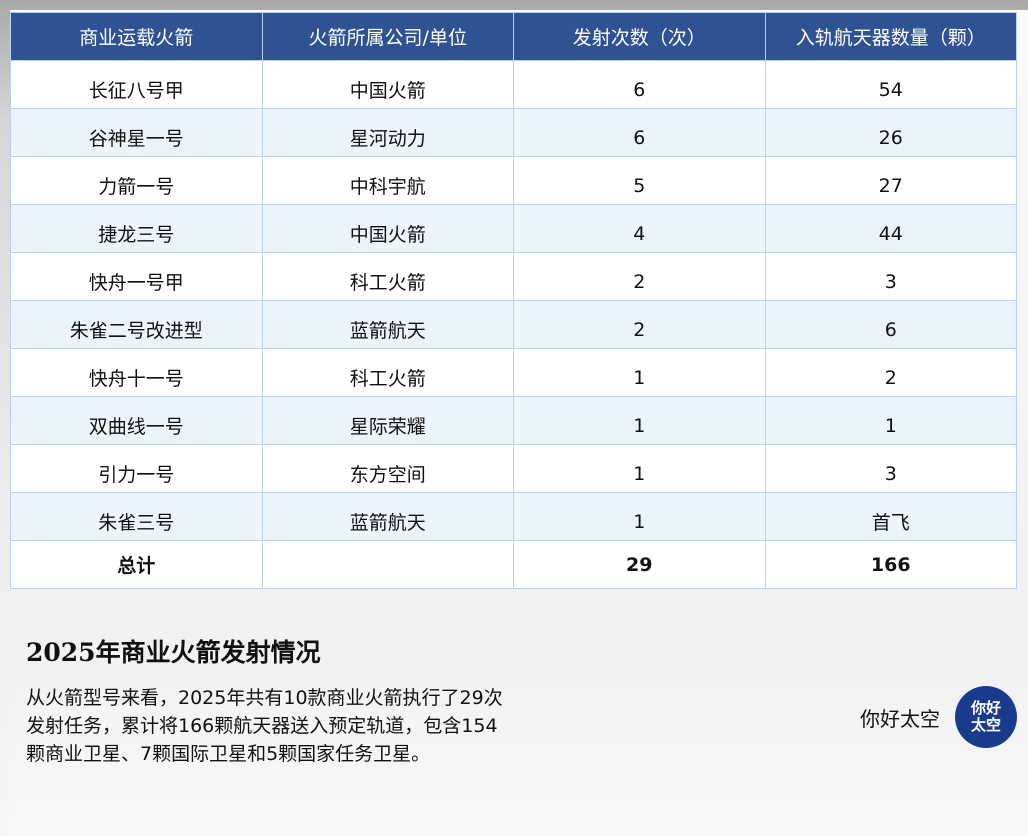 This screenshot has width=1028, height=836. What do you see at coordinates (173, 652) in the screenshot?
I see `page-title: 2025年商业火箭发射情况` at bounding box center [173, 652].